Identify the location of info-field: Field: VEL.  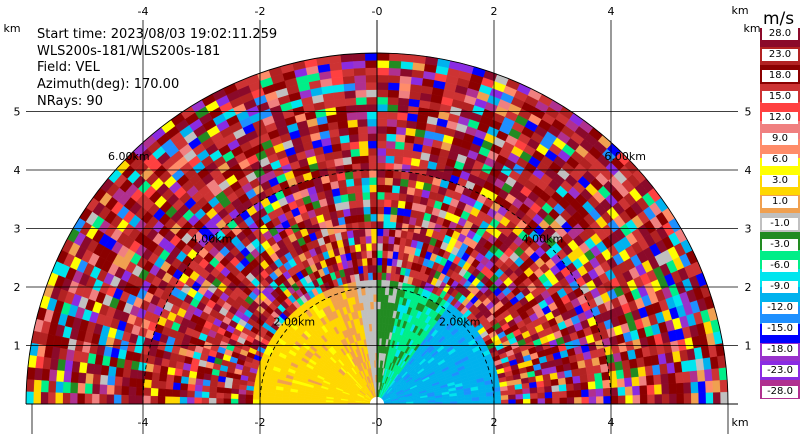
(68, 67).